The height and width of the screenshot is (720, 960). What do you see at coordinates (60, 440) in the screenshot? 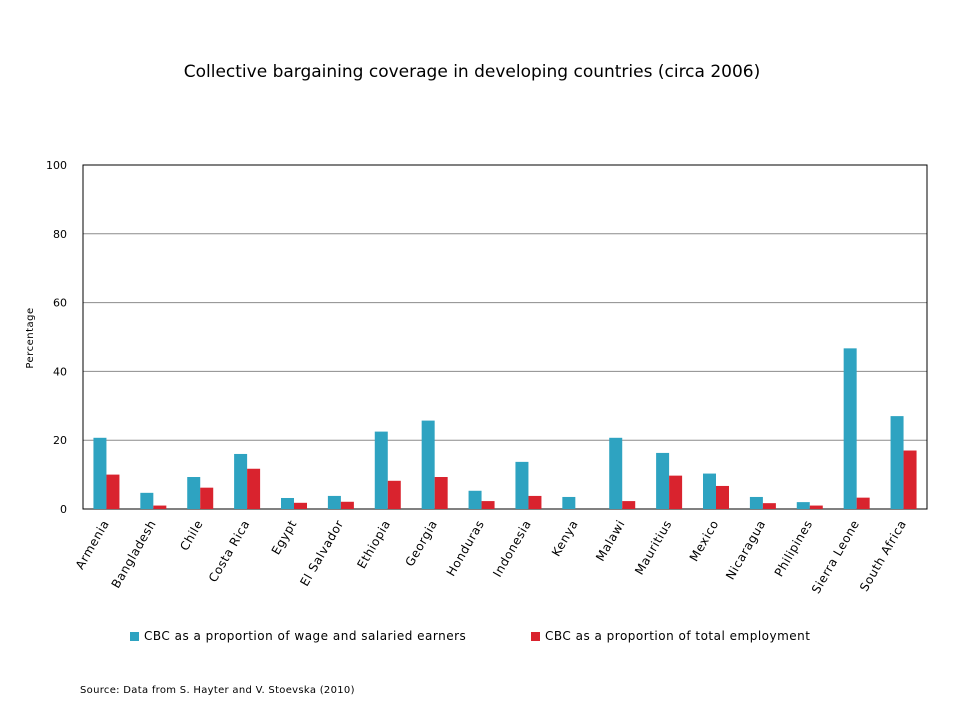
I see `y-tick-label: 20` at bounding box center [60, 440].